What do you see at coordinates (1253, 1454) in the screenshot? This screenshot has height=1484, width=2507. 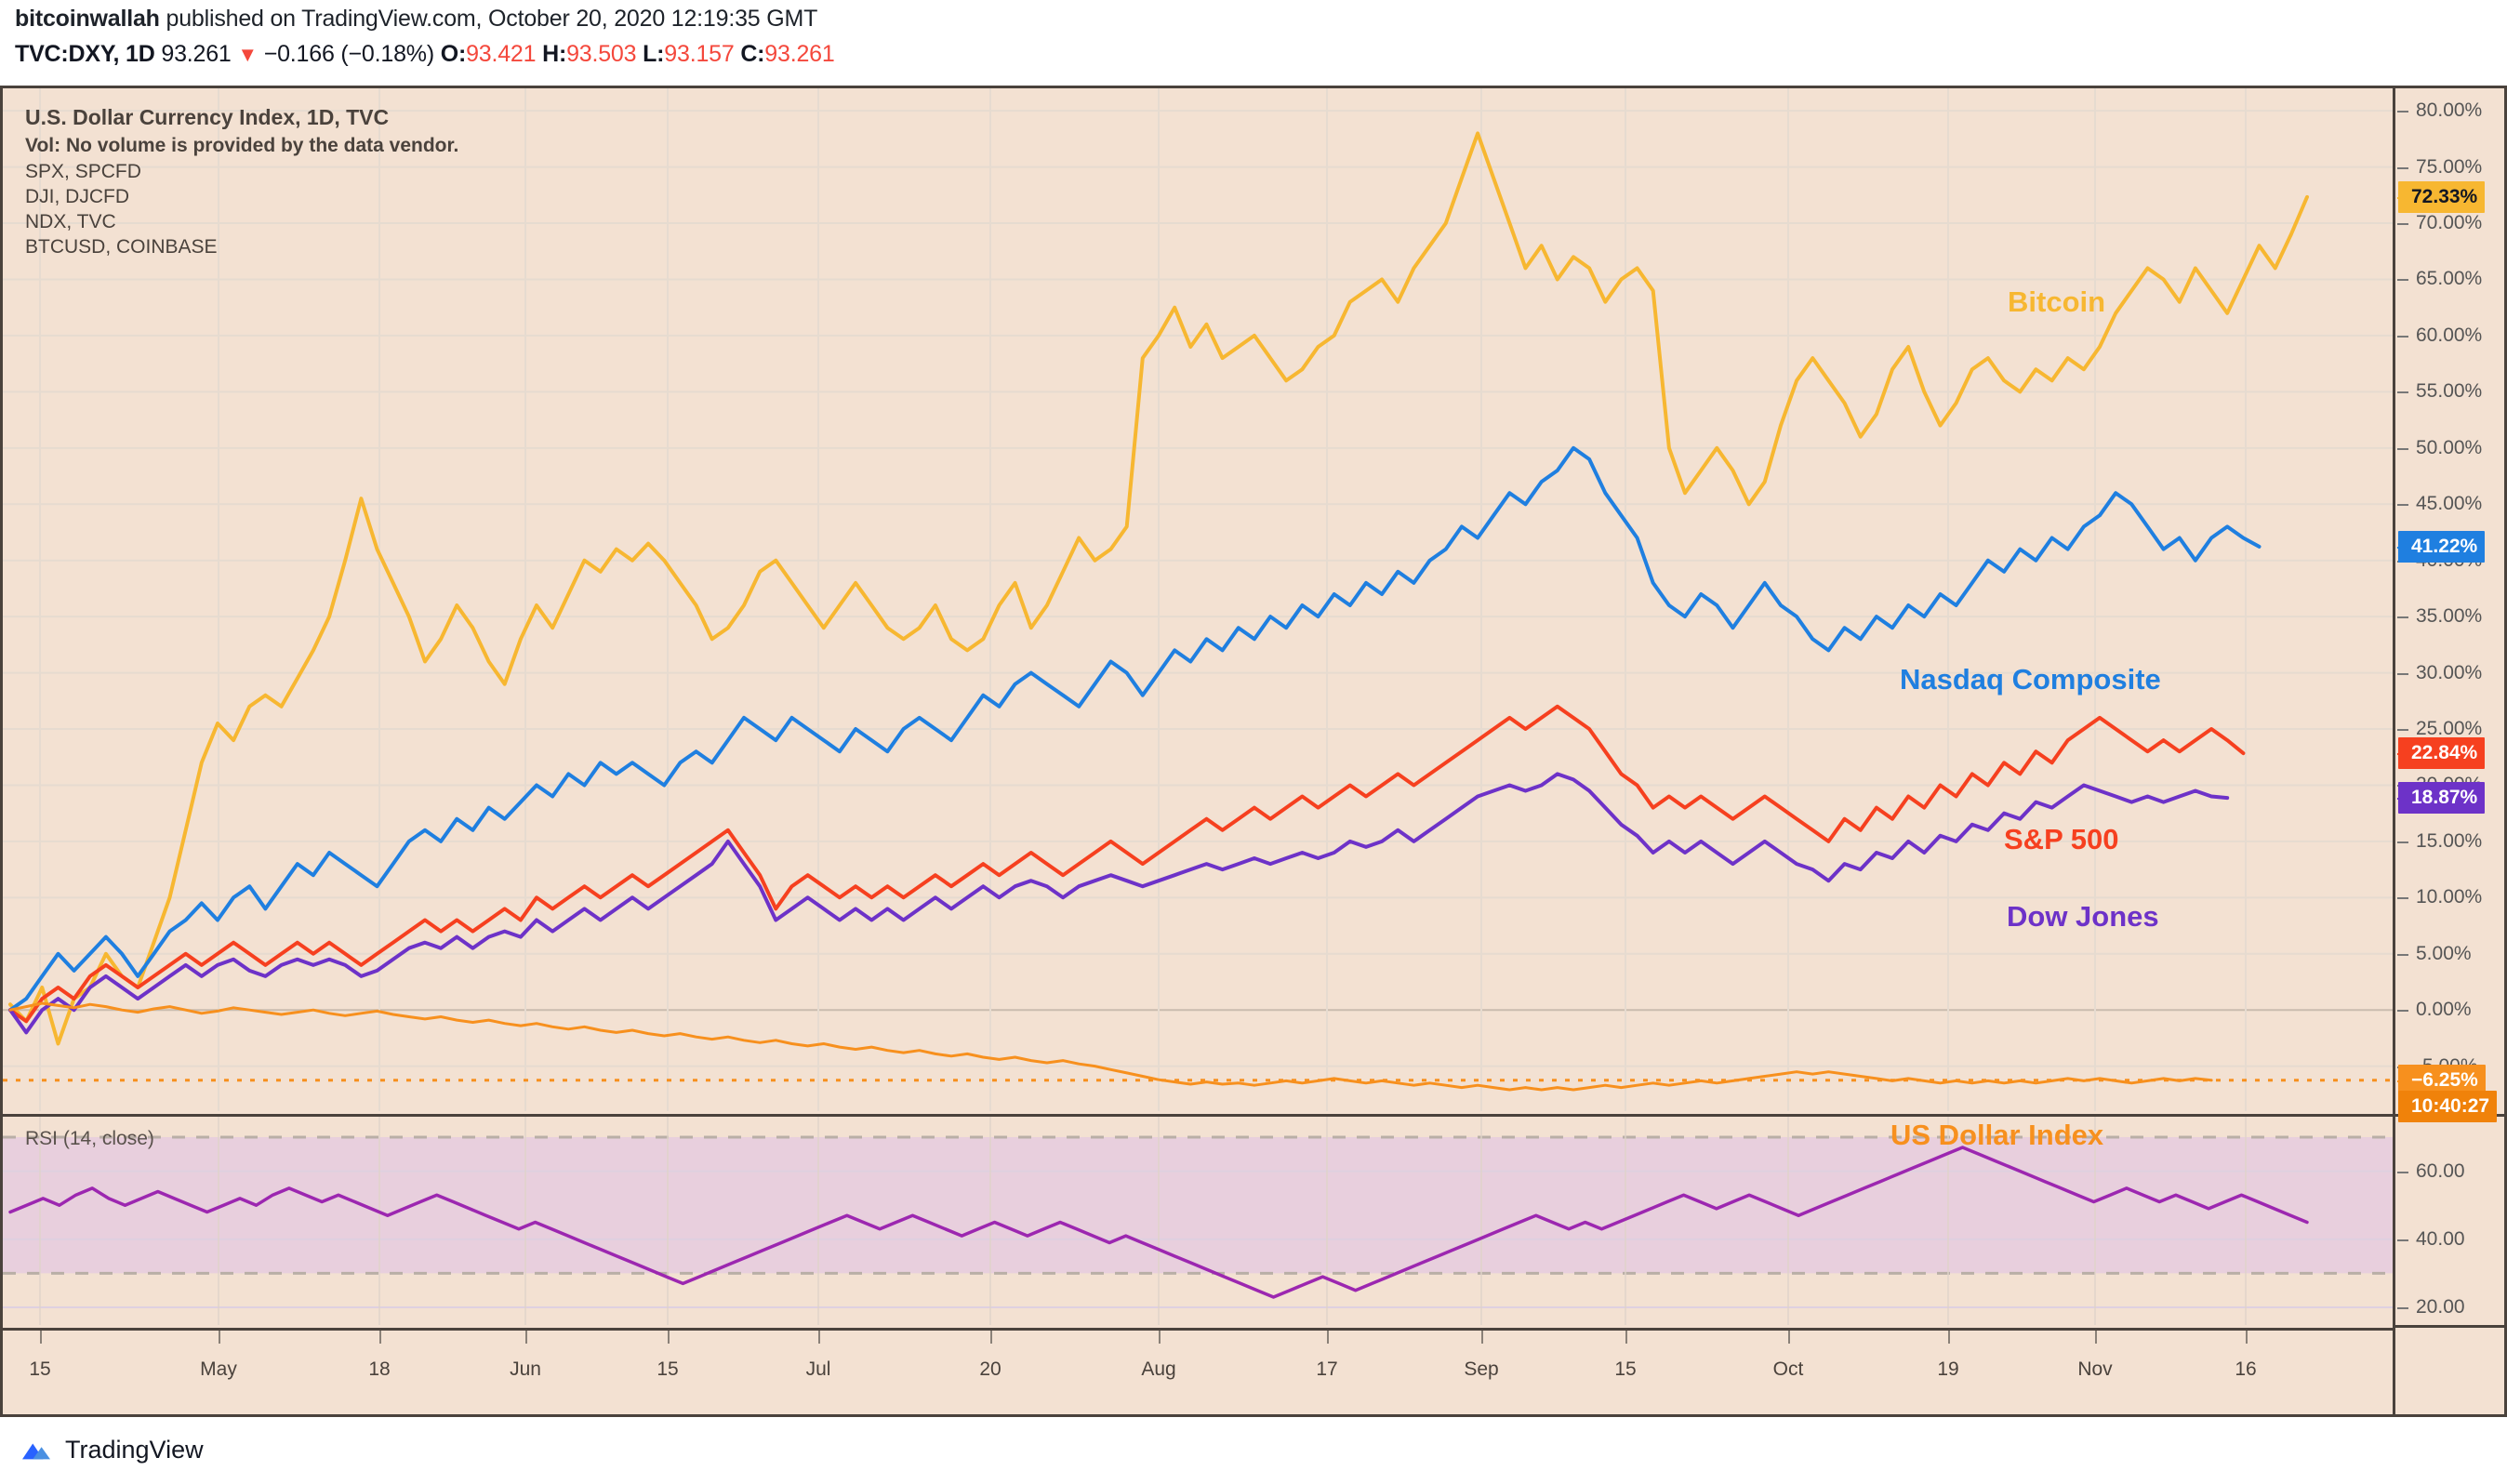 I see `footer: TradingView` at bounding box center [1253, 1454].